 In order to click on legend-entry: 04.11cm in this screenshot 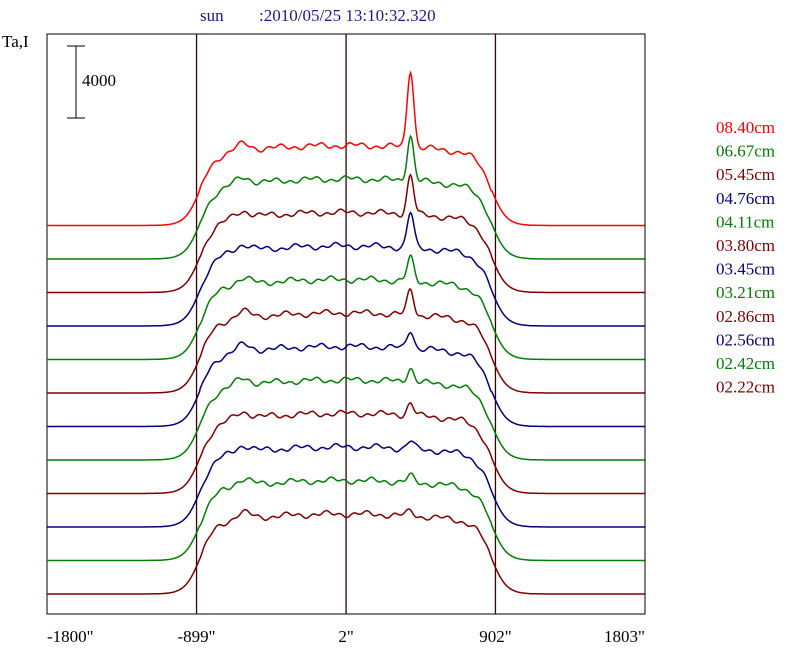, I will do `click(745, 221)`.